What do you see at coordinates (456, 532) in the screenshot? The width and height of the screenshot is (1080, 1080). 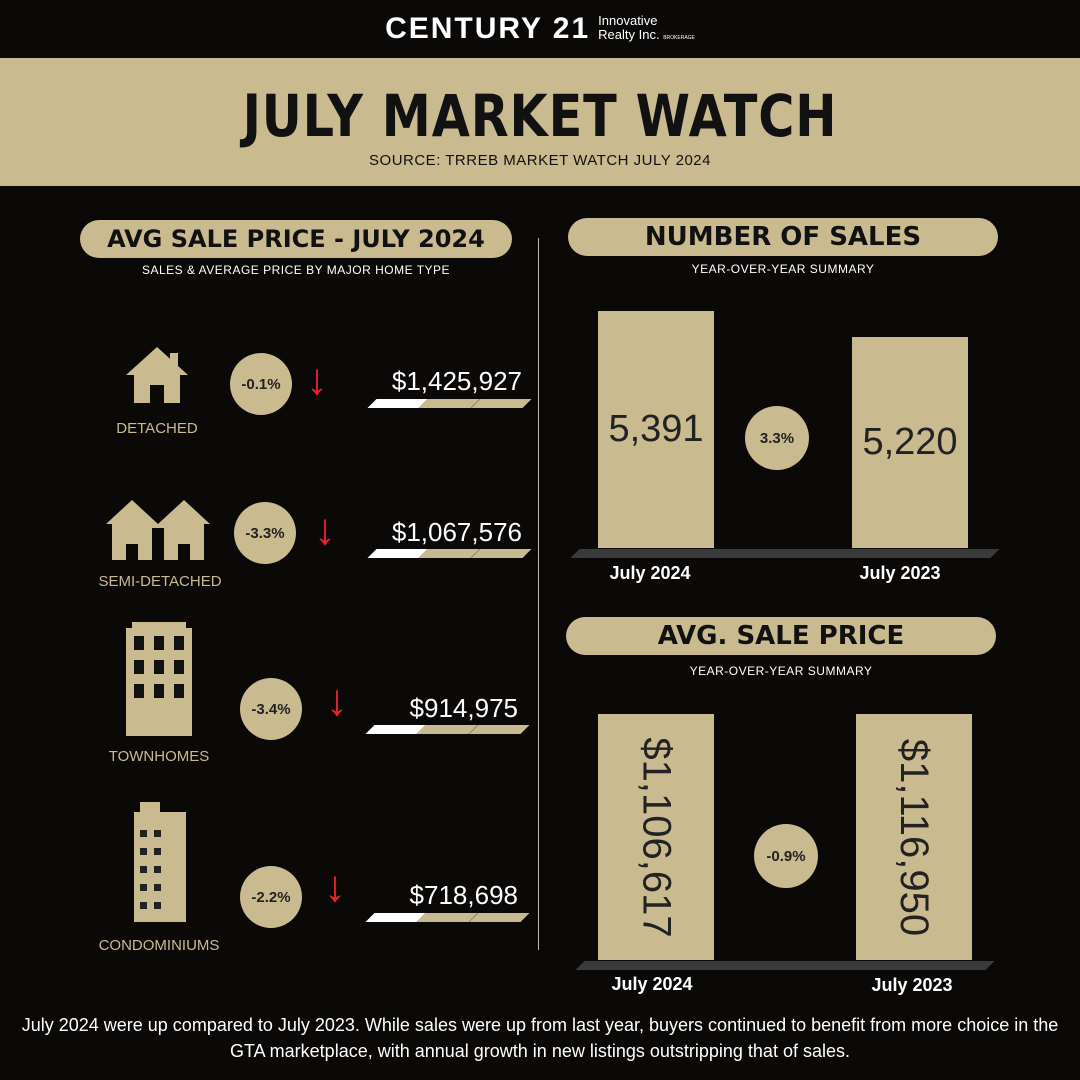 I see `price-value: $1,067,576` at bounding box center [456, 532].